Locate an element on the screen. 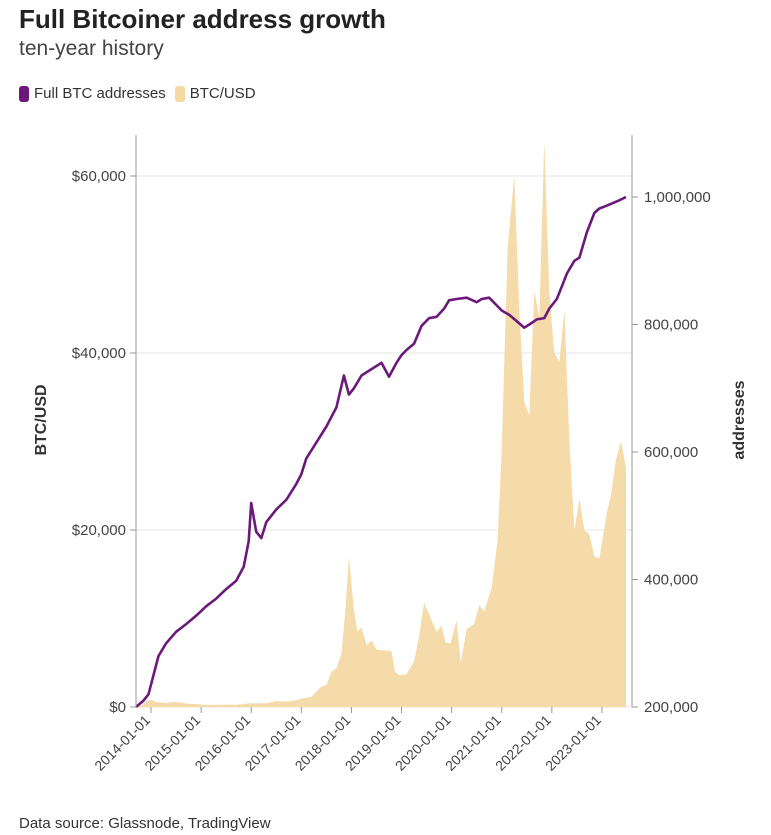 The image size is (771, 835). legend-item-price: BTC/USD is located at coordinates (215, 93).